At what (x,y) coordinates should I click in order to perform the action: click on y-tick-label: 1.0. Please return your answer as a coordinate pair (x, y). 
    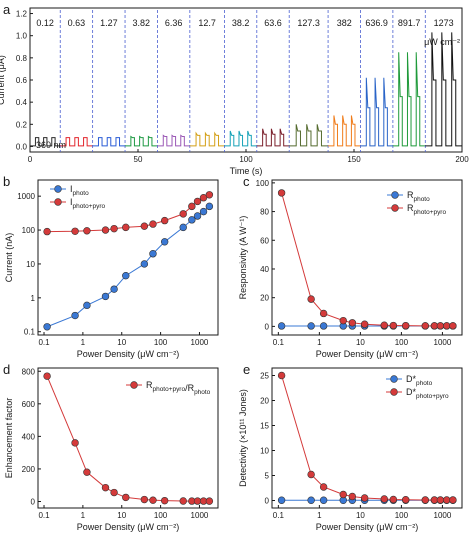
    Looking at the image, I should click on (22, 36).